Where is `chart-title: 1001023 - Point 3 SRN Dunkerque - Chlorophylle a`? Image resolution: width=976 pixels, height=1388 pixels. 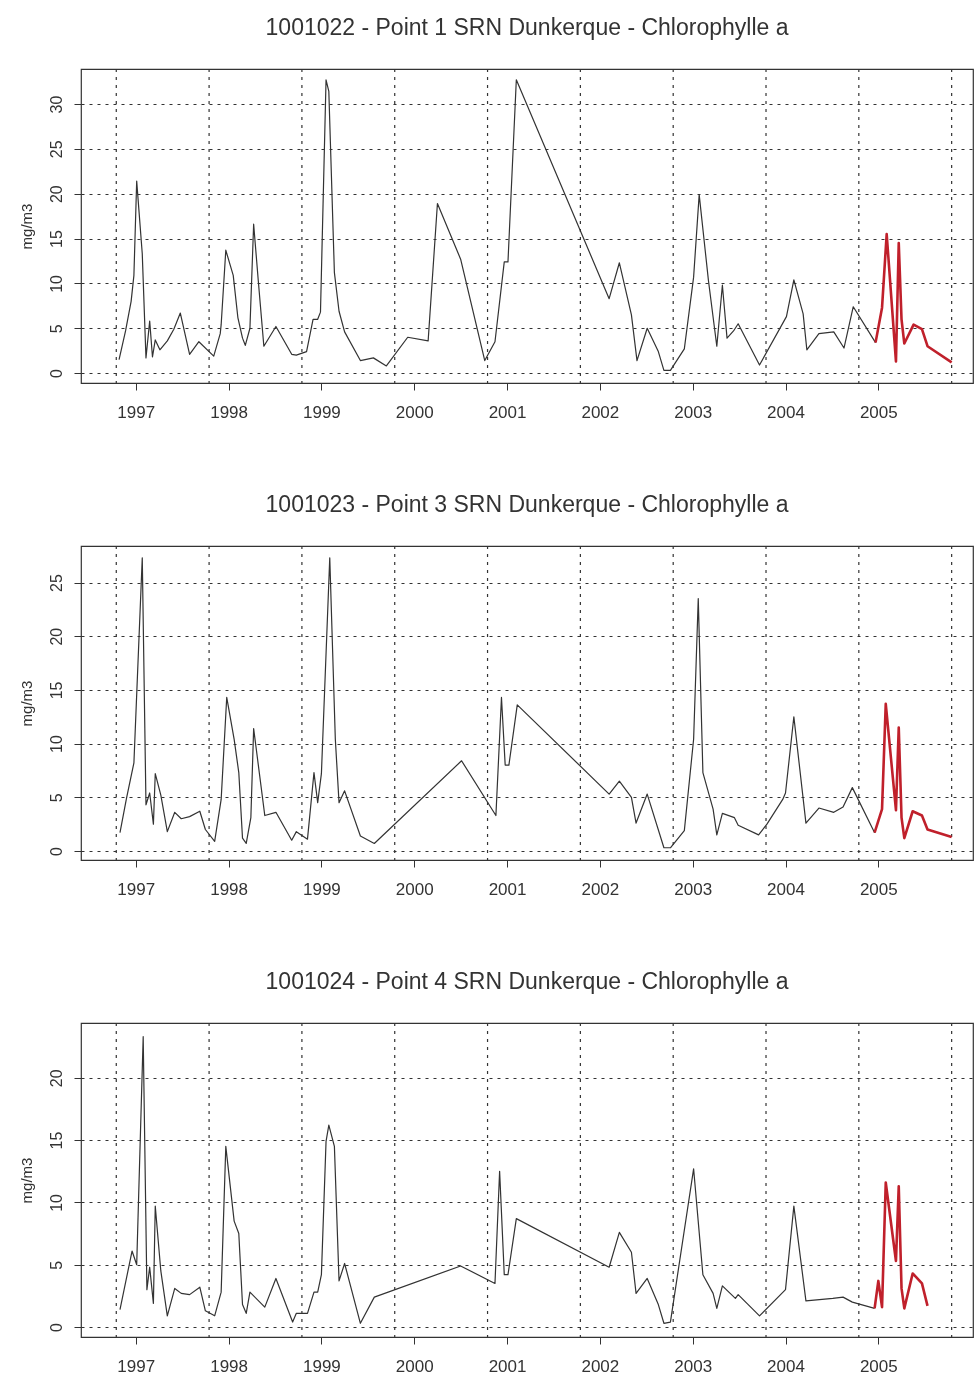
chart-title: 1001023 - Point 3 SRN Dunkerque - Chlorophylle a is located at coordinates (527, 504).